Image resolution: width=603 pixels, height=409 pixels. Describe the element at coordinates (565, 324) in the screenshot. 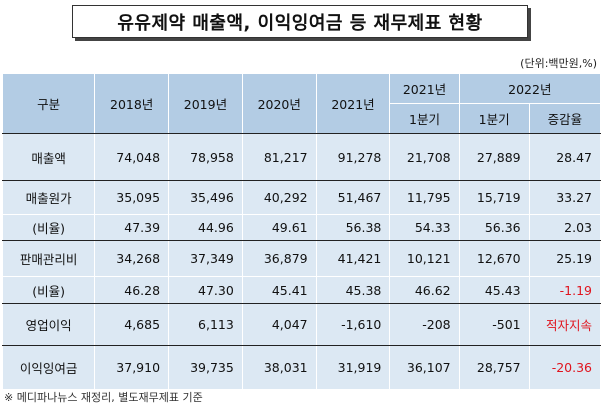

I see `cell: 적자지속` at that location.